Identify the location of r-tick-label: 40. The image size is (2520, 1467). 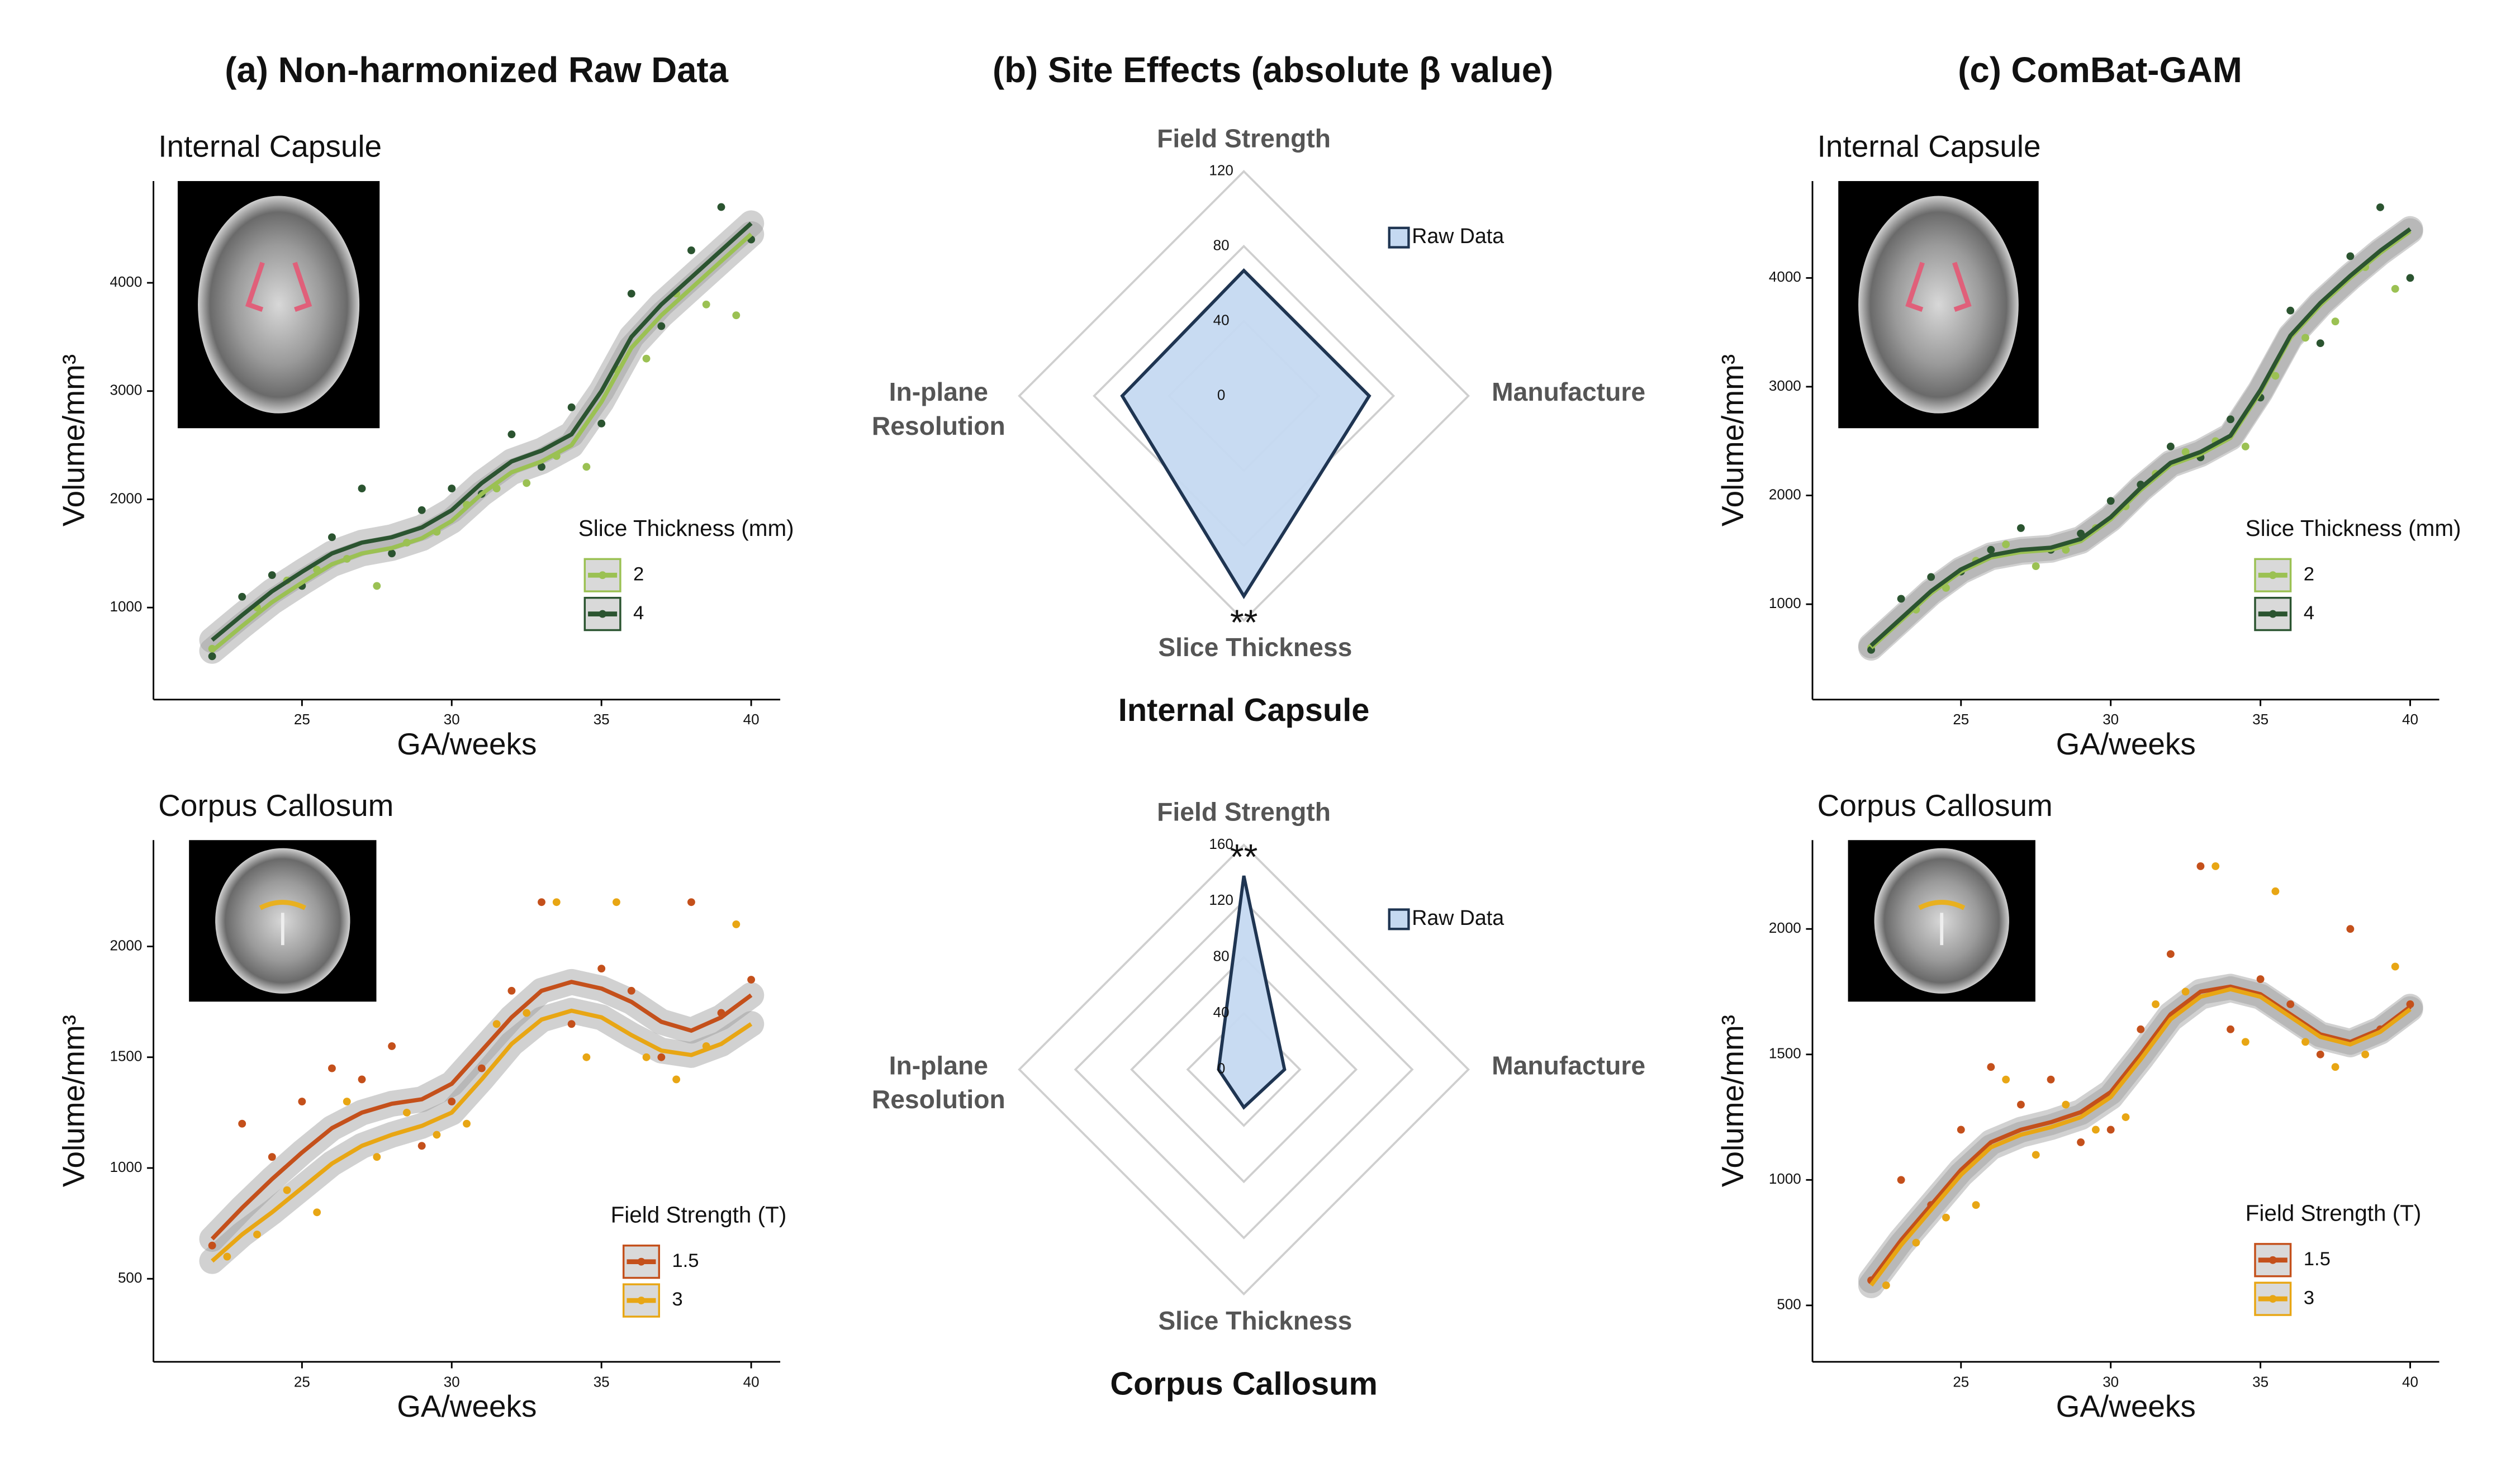
(1221, 1012).